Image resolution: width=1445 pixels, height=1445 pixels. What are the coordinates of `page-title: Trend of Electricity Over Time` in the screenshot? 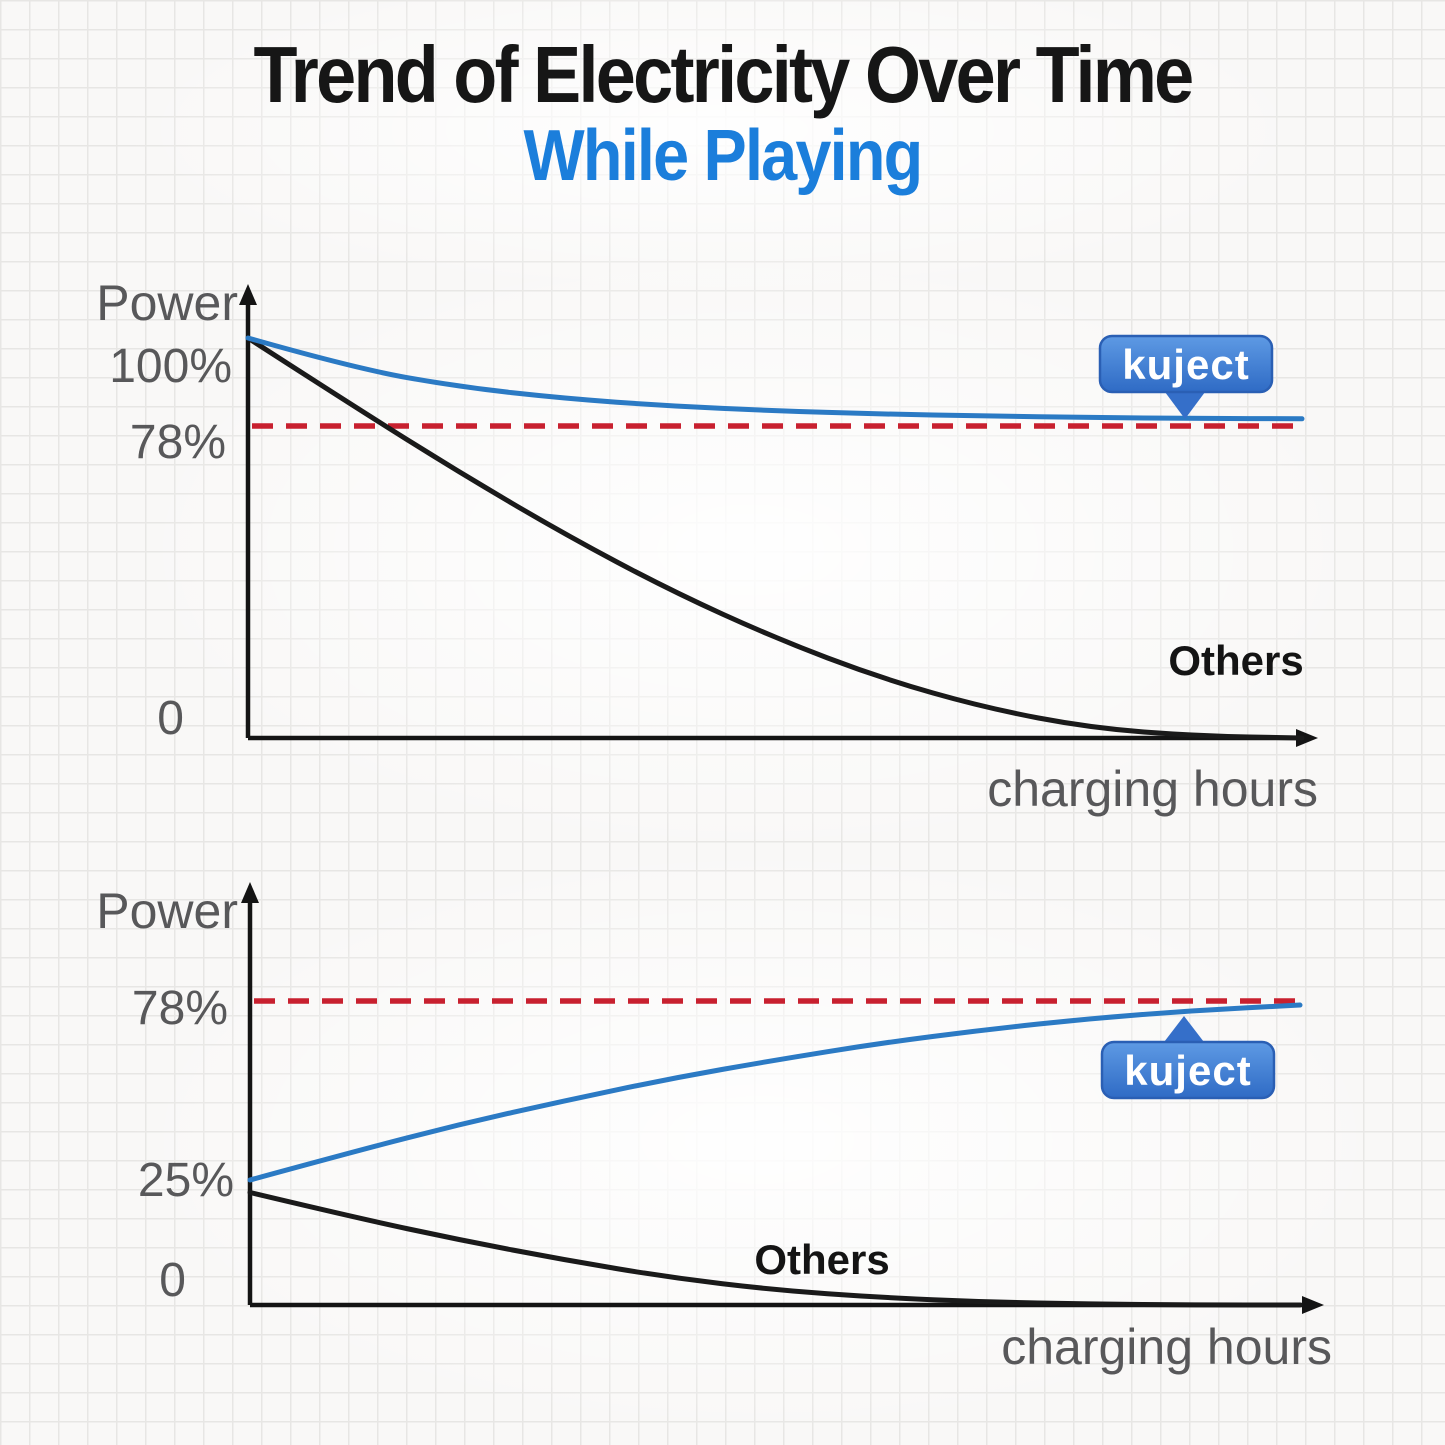 It's located at (723, 74).